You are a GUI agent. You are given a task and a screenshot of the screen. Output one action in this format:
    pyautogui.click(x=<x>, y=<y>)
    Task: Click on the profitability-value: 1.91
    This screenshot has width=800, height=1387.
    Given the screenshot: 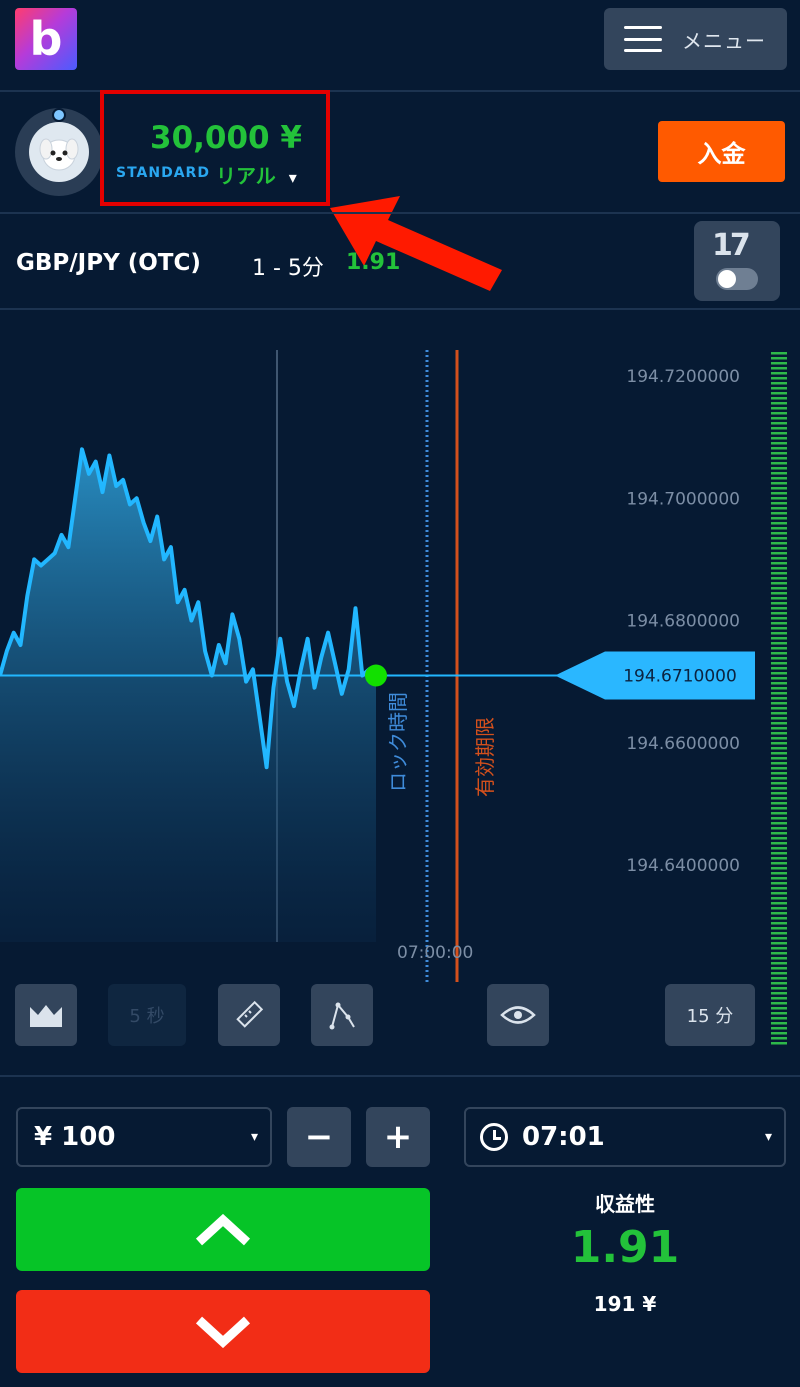 What is the action you would take?
    pyautogui.click(x=625, y=1247)
    